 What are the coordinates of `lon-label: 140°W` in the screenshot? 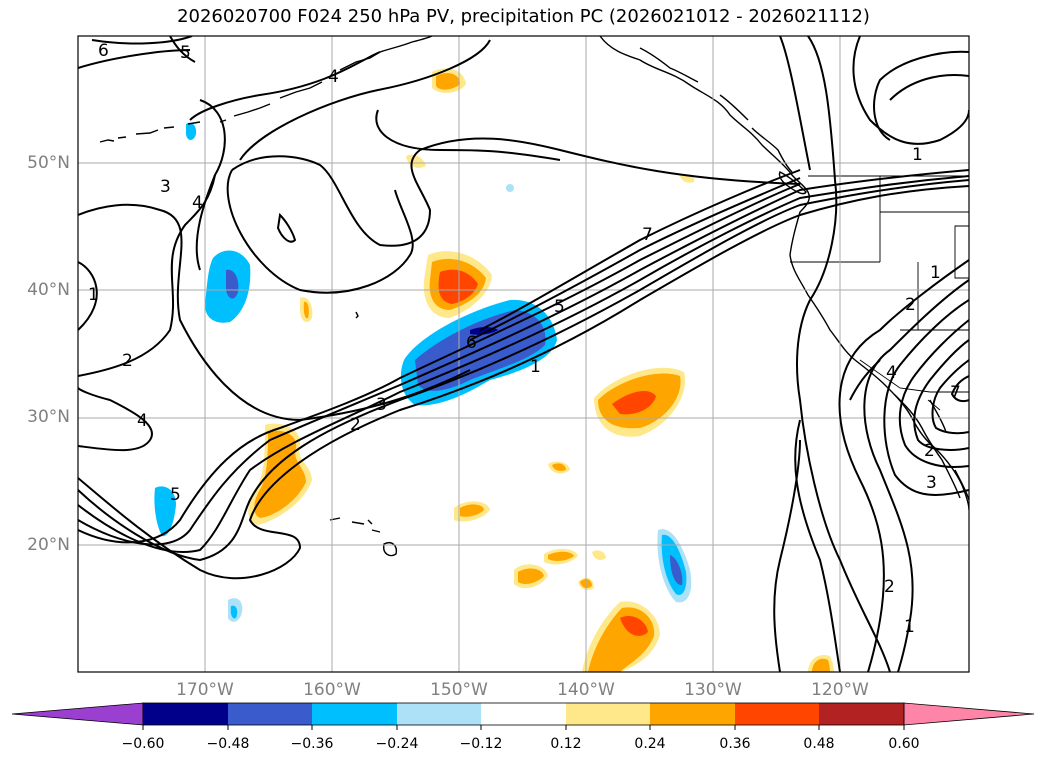 It's located at (586, 690).